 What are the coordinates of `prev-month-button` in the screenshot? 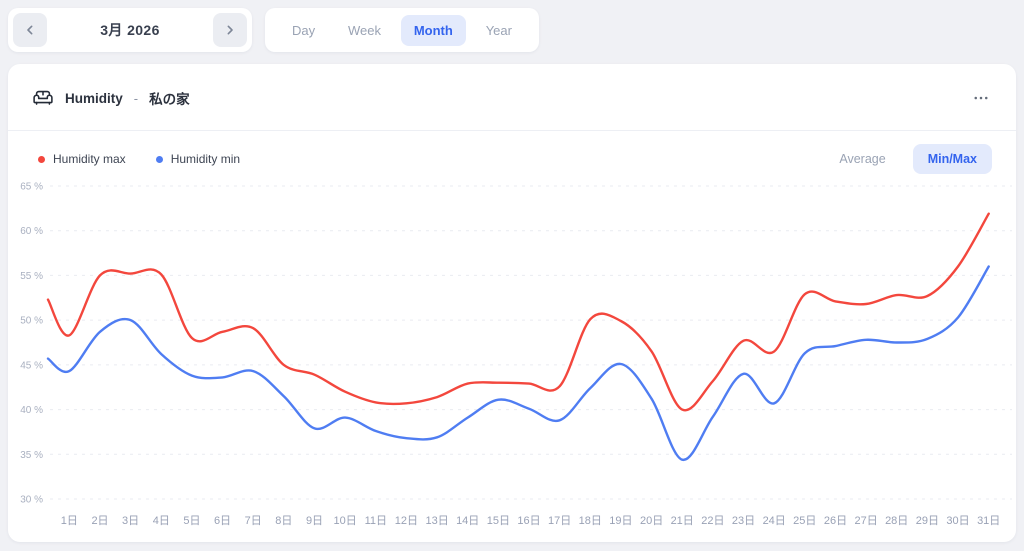 It's located at (30, 30).